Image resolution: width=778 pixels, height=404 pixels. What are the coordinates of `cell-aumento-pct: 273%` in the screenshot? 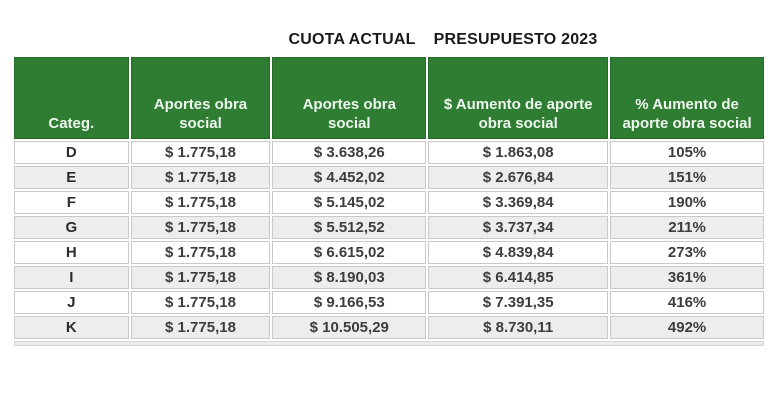 It's located at (687, 252).